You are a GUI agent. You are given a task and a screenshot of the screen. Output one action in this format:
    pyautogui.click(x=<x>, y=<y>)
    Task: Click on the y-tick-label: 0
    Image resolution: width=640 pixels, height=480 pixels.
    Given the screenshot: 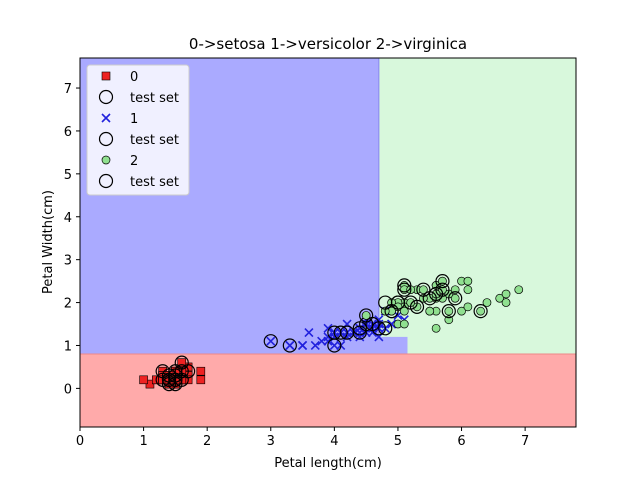 What is the action you would take?
    pyautogui.click(x=68, y=389)
    